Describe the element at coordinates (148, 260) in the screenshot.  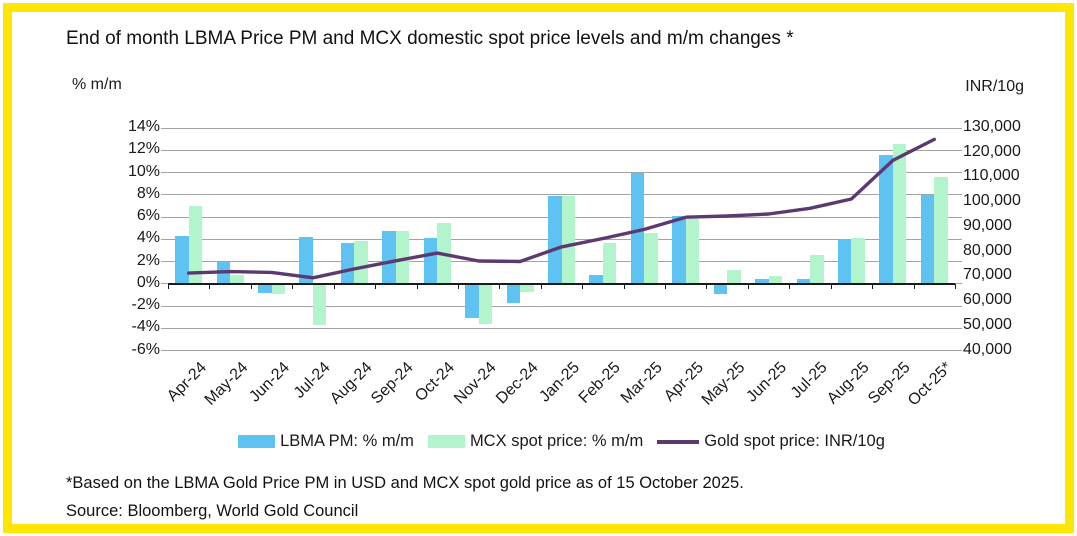
I see `left-axis-tick-label: 2%` at that location.